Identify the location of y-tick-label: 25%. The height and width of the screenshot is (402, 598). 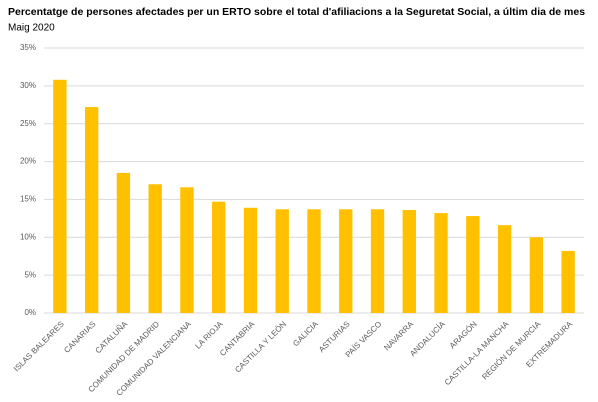
(28, 123).